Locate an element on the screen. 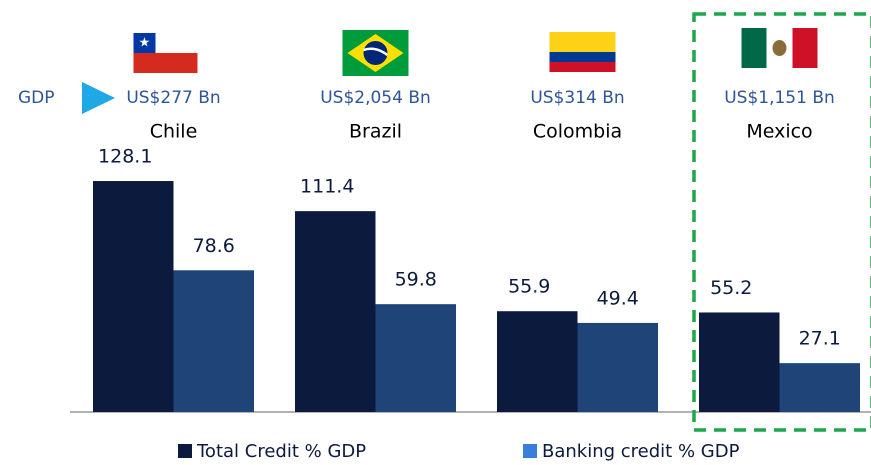 The height and width of the screenshot is (465, 871). legend-label: Banking credit % GDP is located at coordinates (641, 451).